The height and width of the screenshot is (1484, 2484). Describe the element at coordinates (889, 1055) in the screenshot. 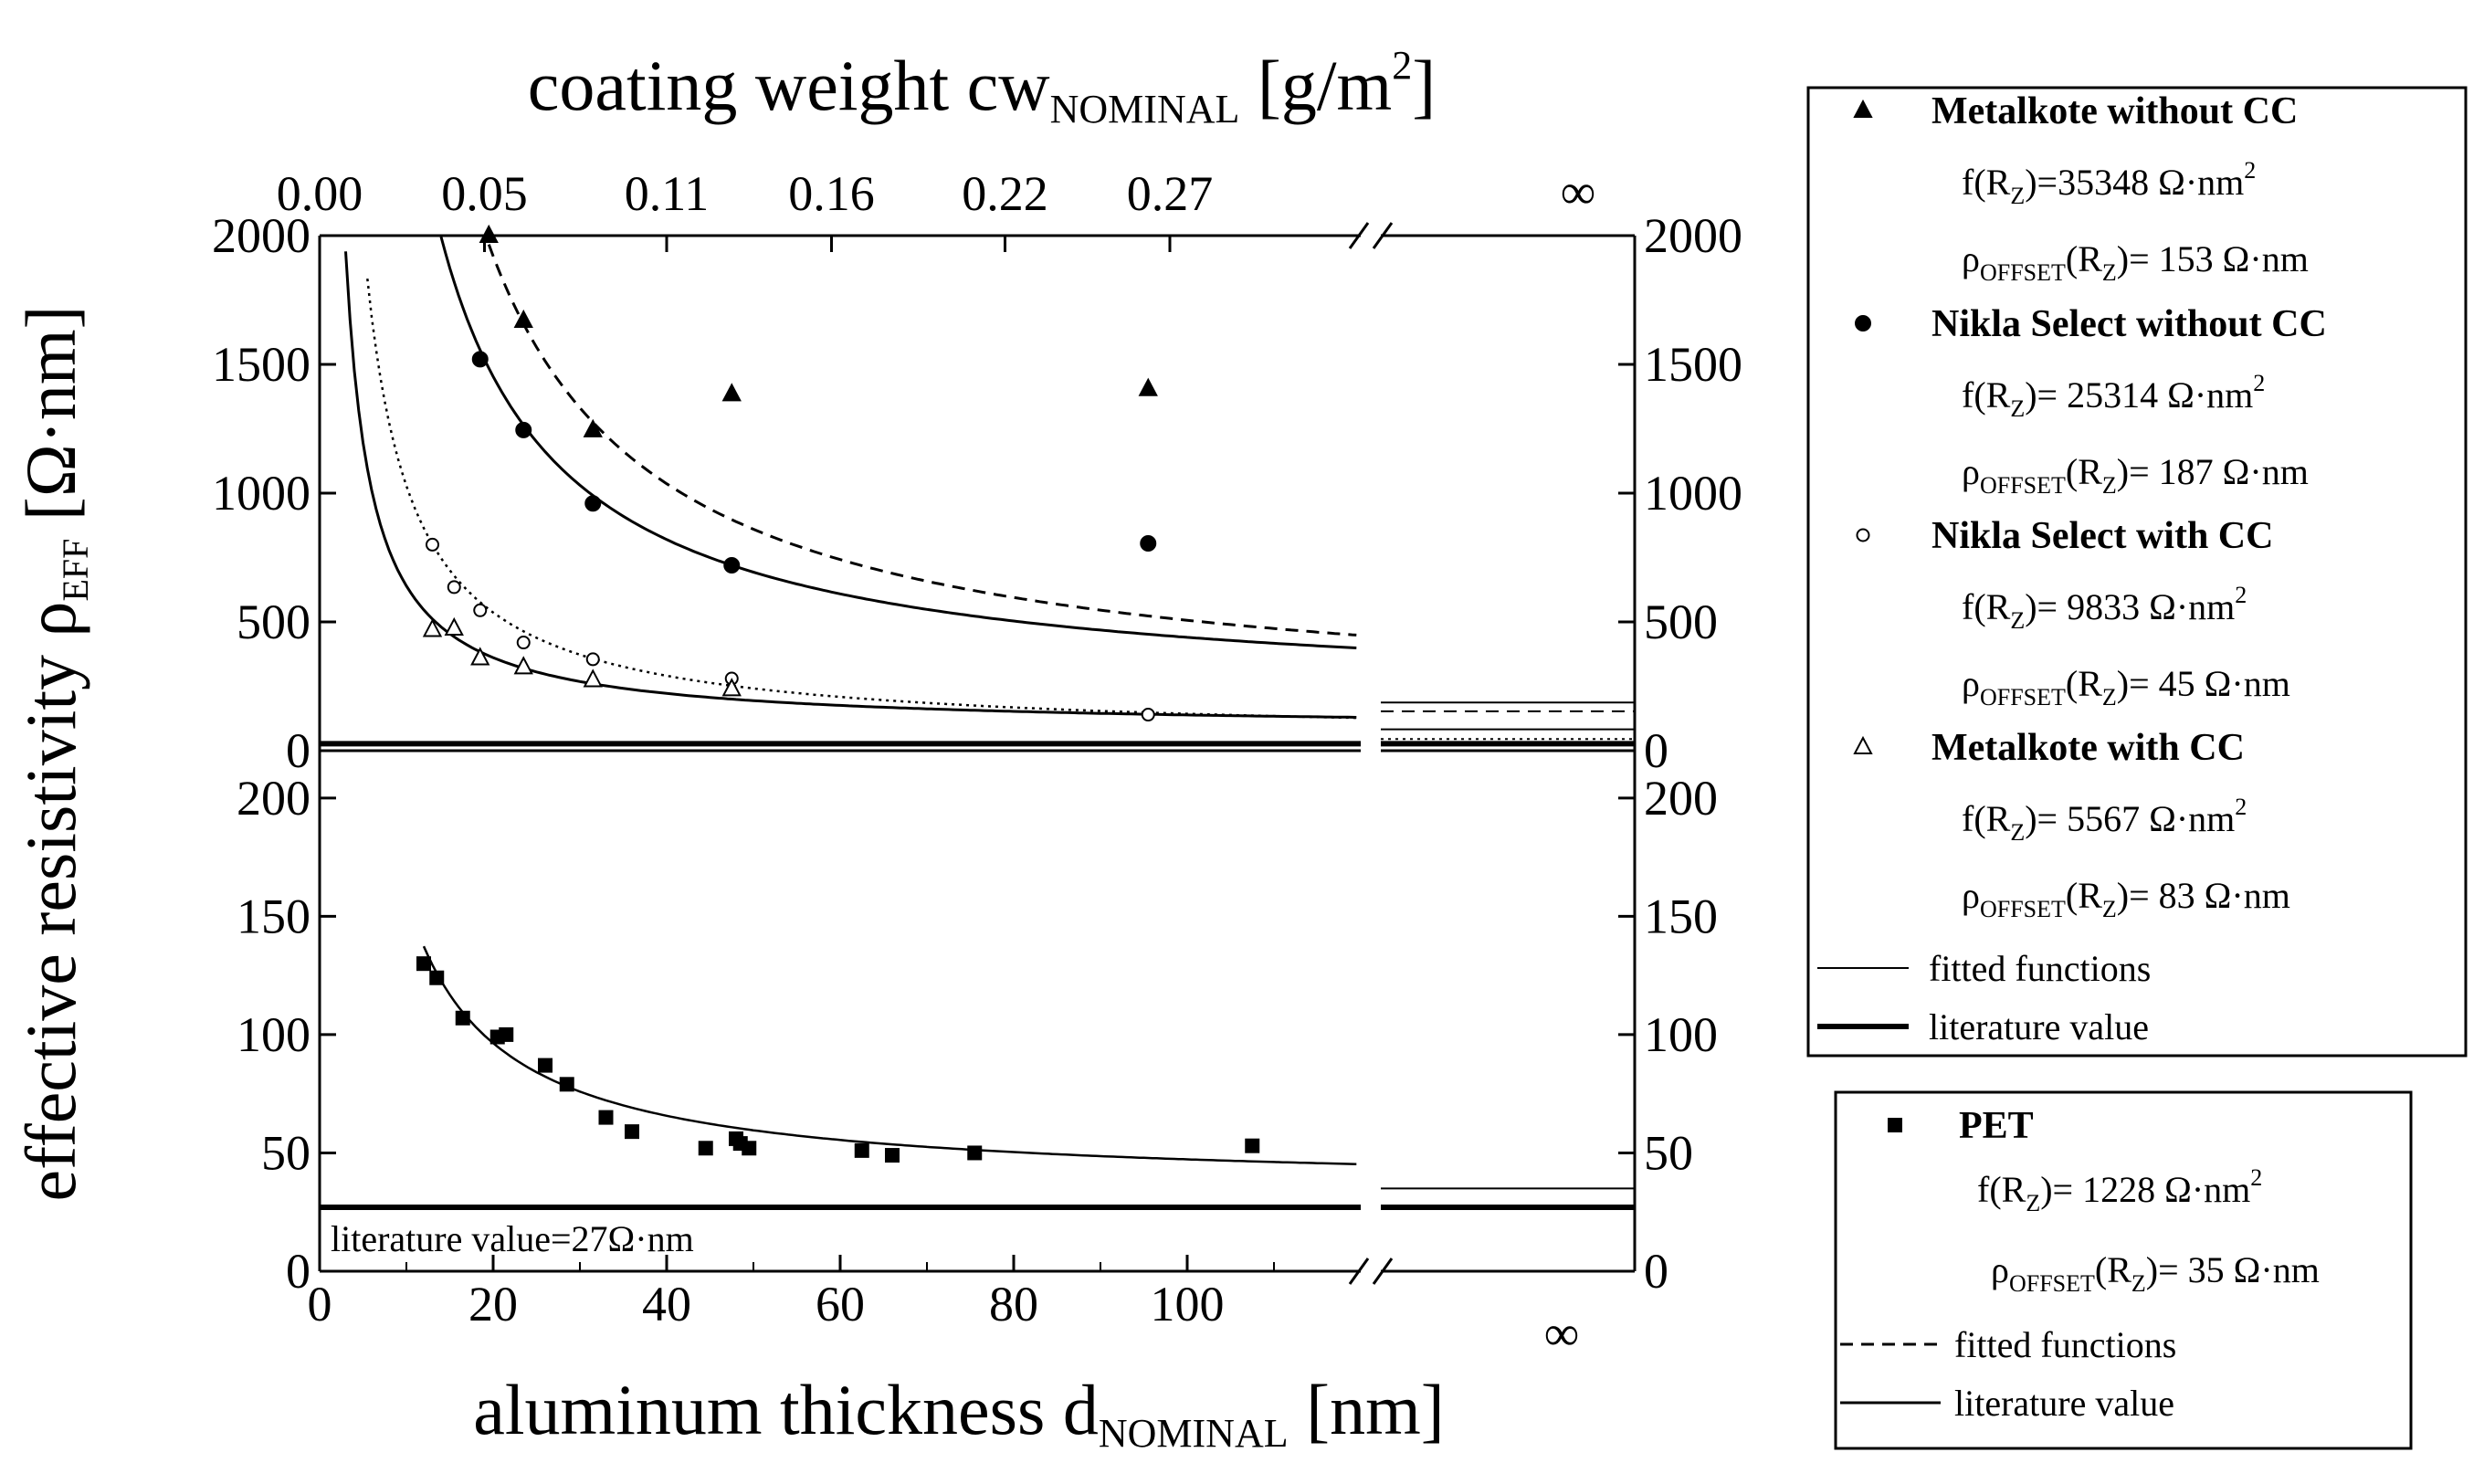

I see `fit-curve-pet` at that location.